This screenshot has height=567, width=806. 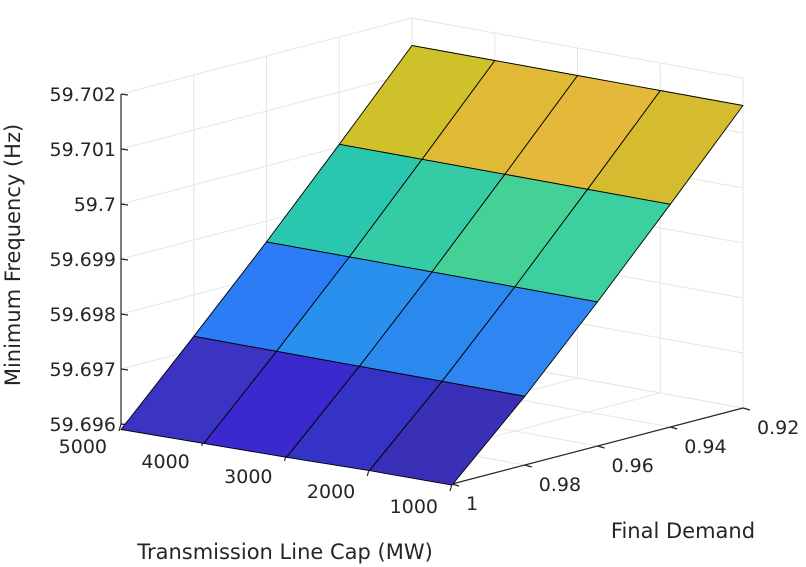 What do you see at coordinates (778, 428) in the screenshot?
I see `y-tick-label: 0.92` at bounding box center [778, 428].